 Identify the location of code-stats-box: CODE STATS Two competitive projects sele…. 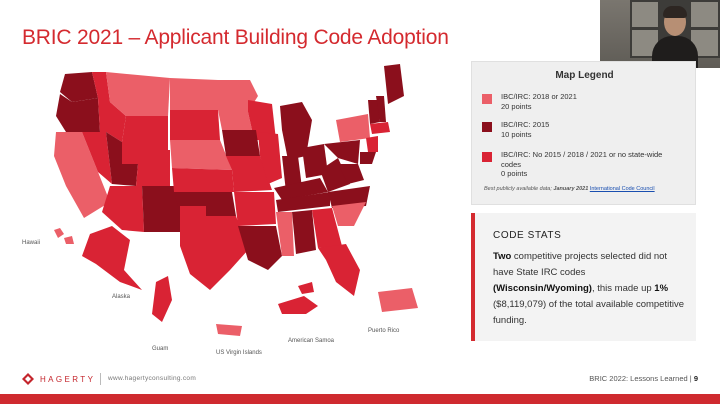
(583, 277).